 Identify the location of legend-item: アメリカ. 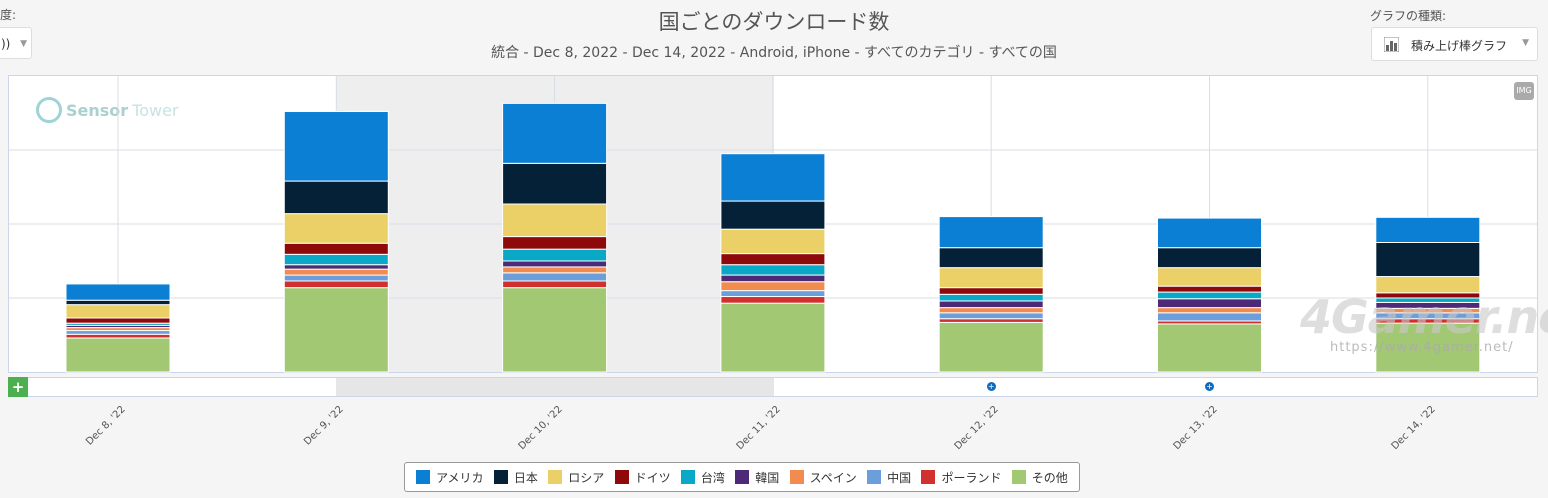
(450, 477).